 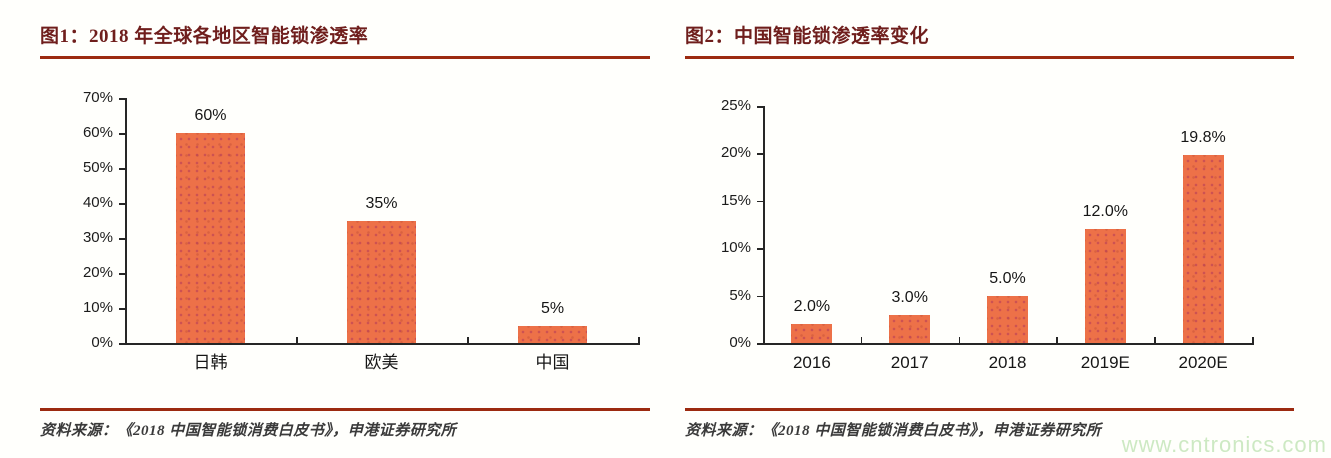 I want to click on x-category-label: 日韩, so click(x=210, y=362).